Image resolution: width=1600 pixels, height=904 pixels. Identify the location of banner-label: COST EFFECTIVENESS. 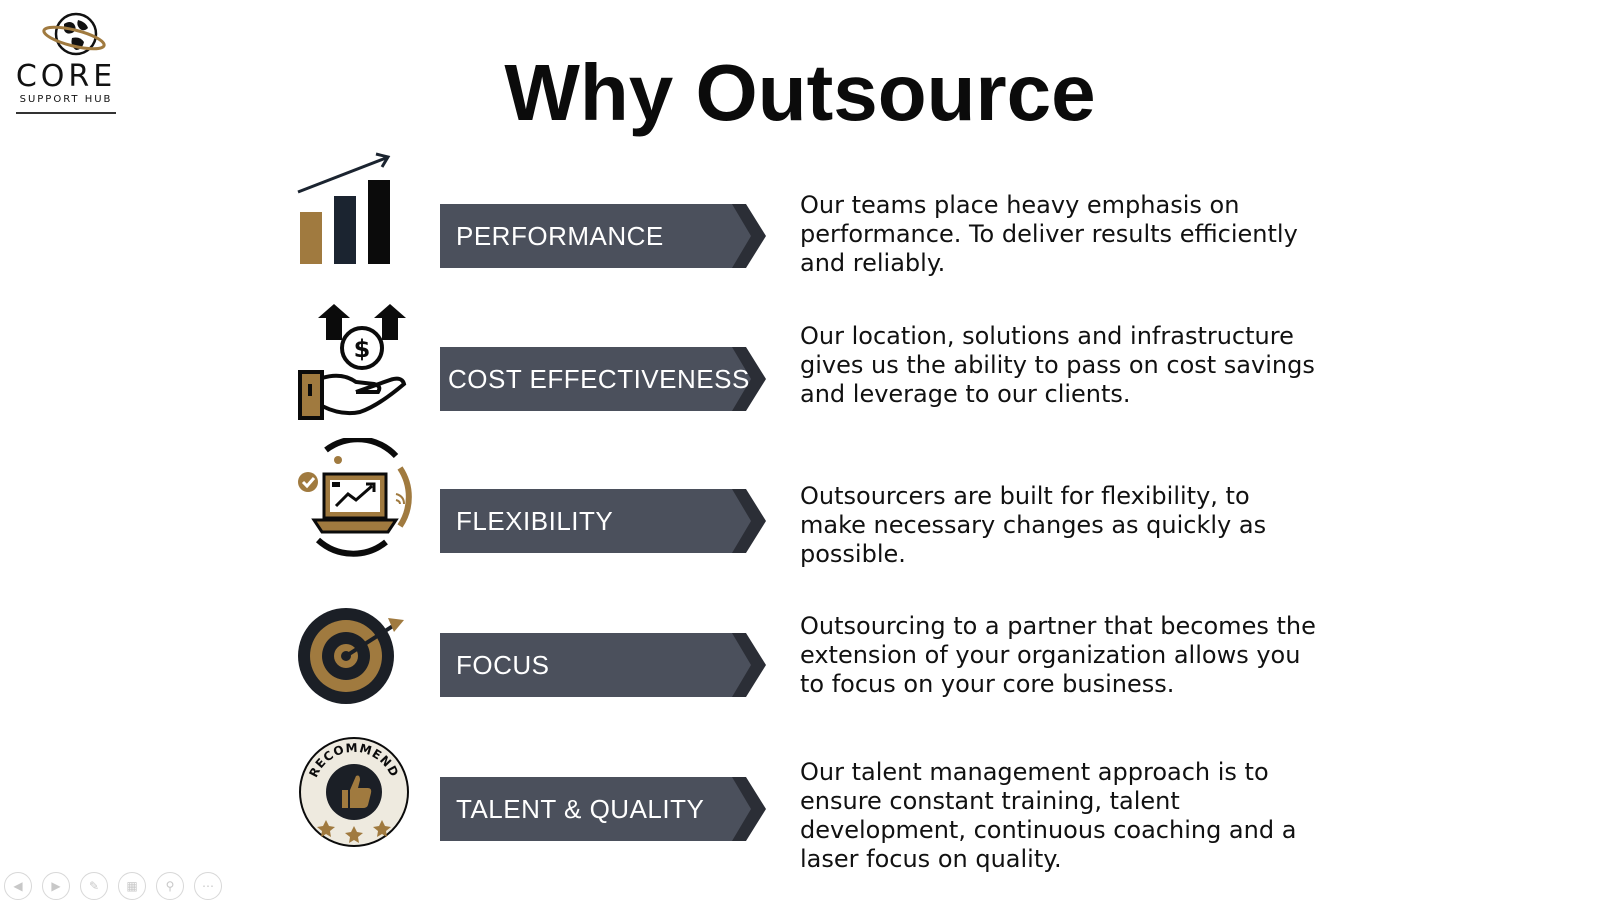
(599, 379).